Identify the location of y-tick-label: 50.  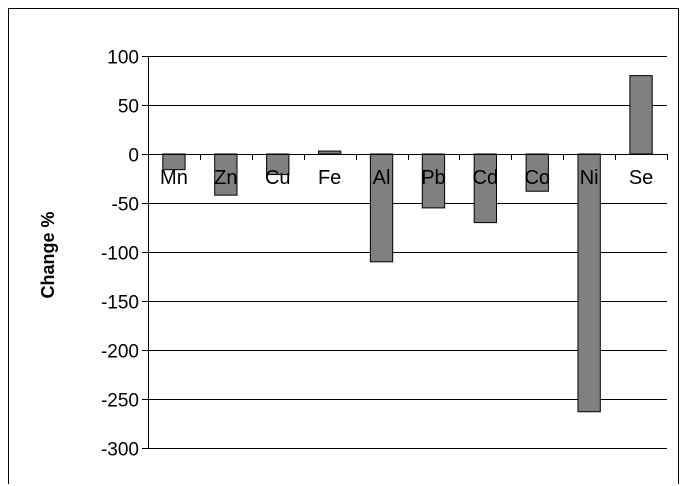
(128, 107).